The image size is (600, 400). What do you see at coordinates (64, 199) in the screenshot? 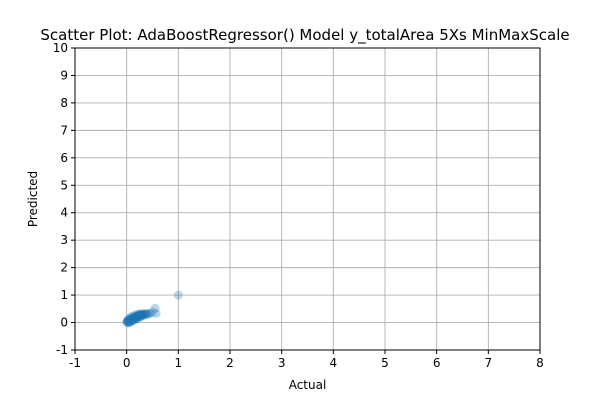
I see `y-axis: -1 0 1 2 3 4 5 6 7 8 9 10` at bounding box center [64, 199].